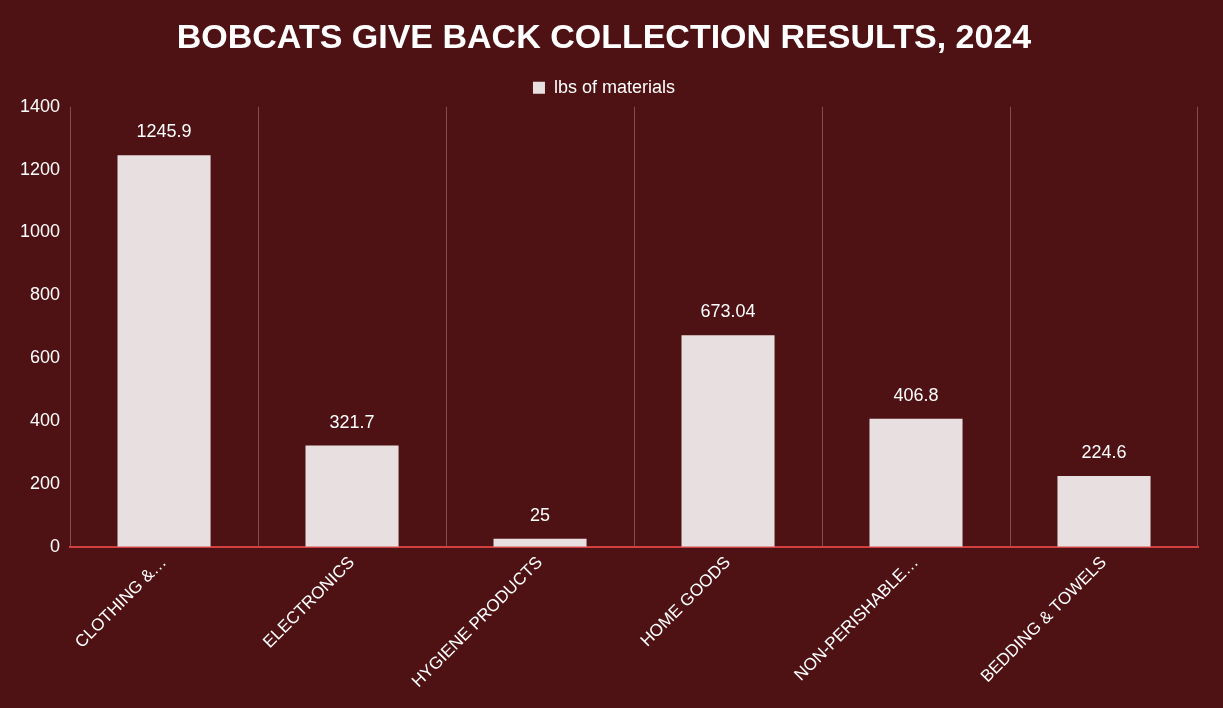 The image size is (1223, 708). Describe the element at coordinates (352, 421) in the screenshot. I see `data-label: 321.7` at that location.